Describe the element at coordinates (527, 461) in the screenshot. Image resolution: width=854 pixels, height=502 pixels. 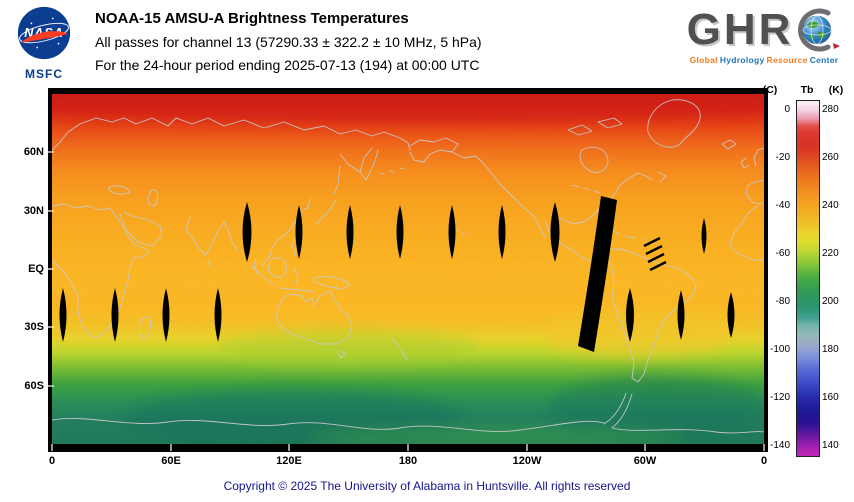
I see `x-axis-label-120w: 120W` at that location.